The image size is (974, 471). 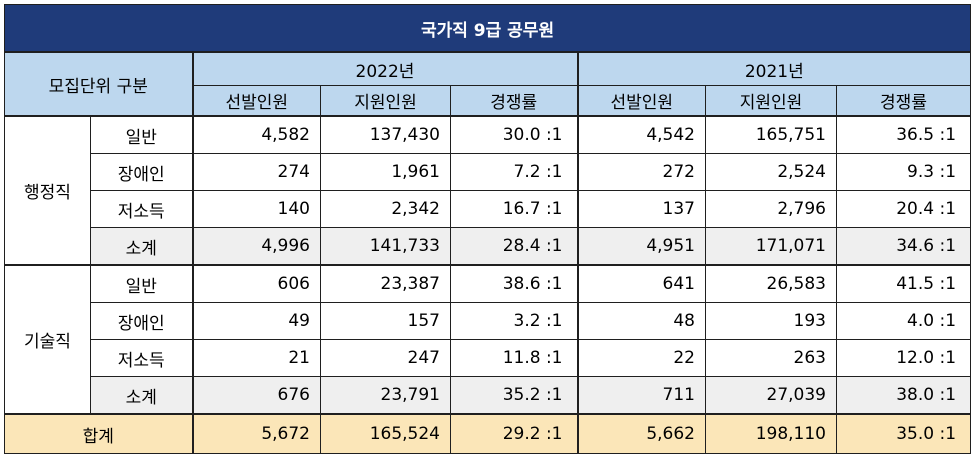 What do you see at coordinates (771, 246) in the screenshot?
I see `cell-applicants: 171,071` at bounding box center [771, 246].